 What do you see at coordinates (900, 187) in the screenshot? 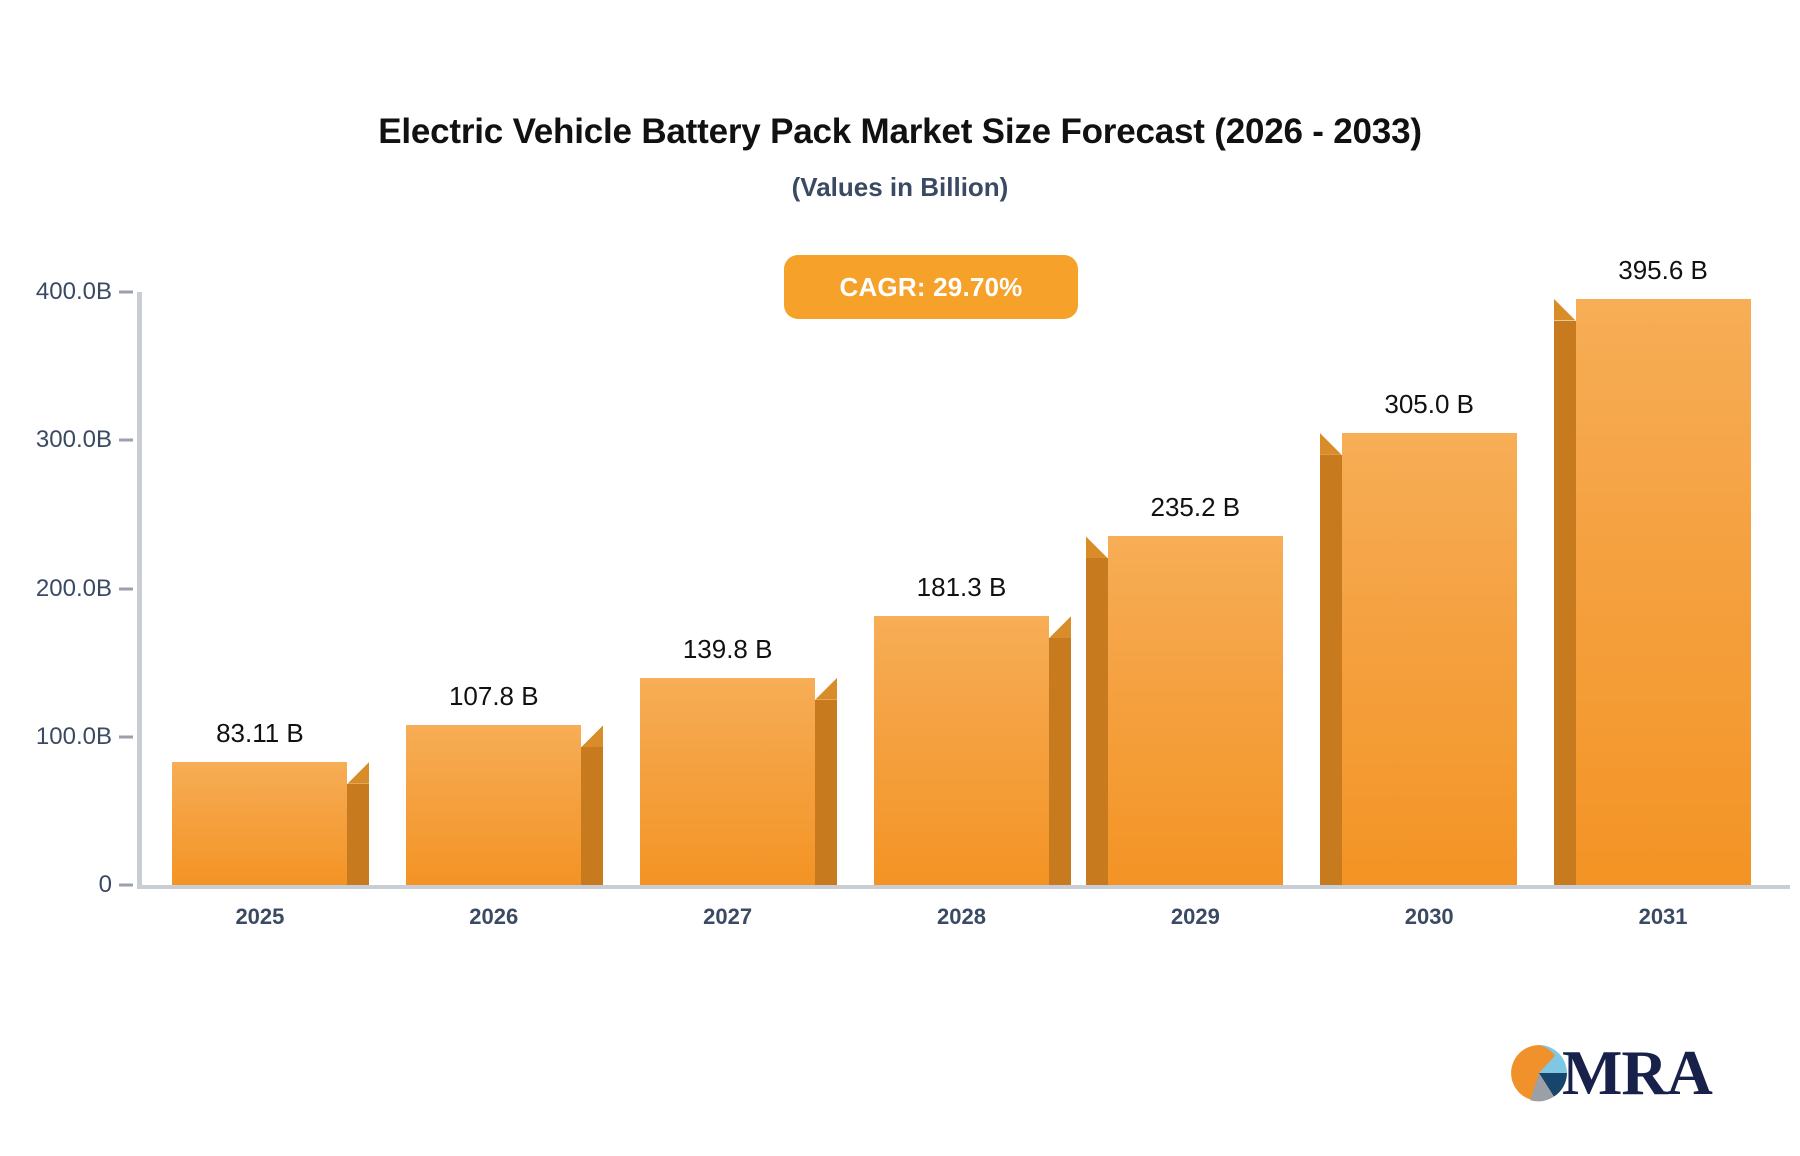
I see `page-subtitle: (Values in Billion)` at bounding box center [900, 187].